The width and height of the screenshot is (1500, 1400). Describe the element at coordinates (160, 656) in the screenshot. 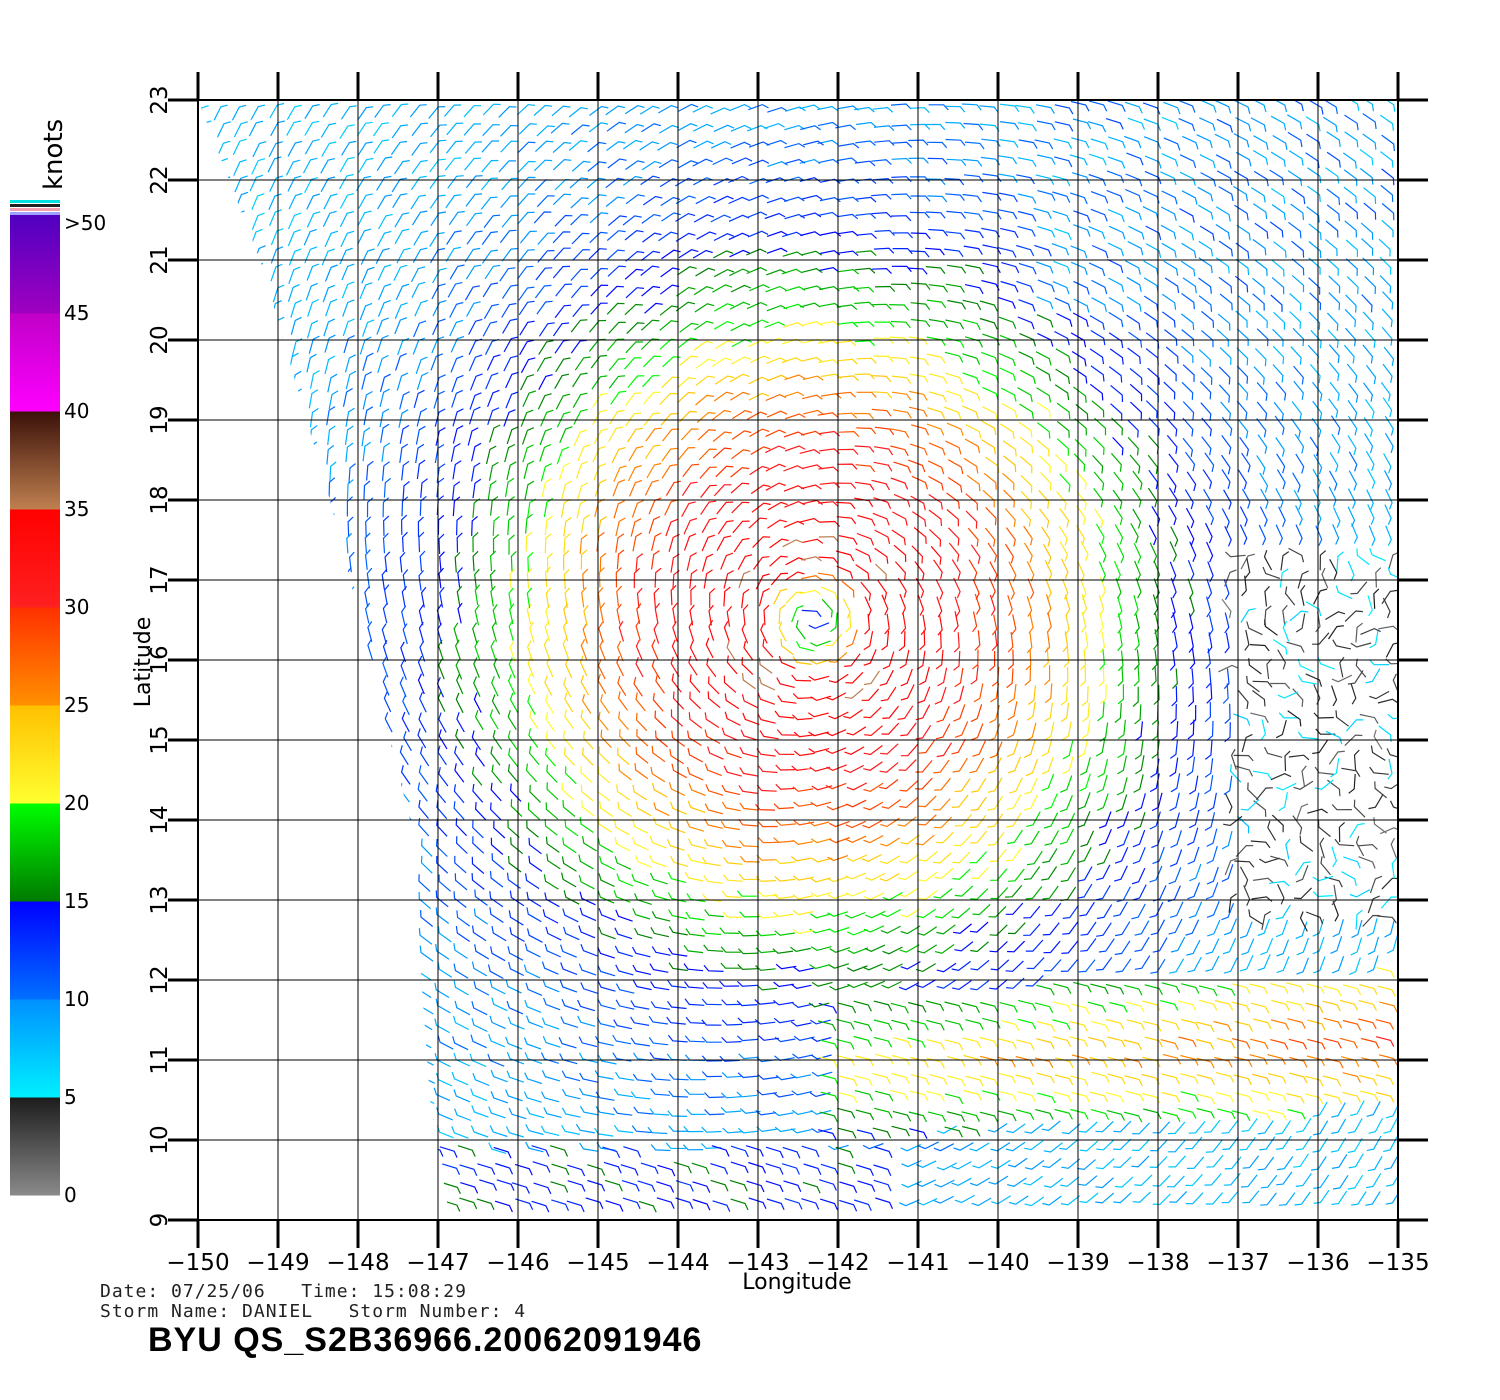

I see `latitude-tick-labels: 9 10 11 12 13 14 15 16 17 18 19 20 21 22 23` at that location.